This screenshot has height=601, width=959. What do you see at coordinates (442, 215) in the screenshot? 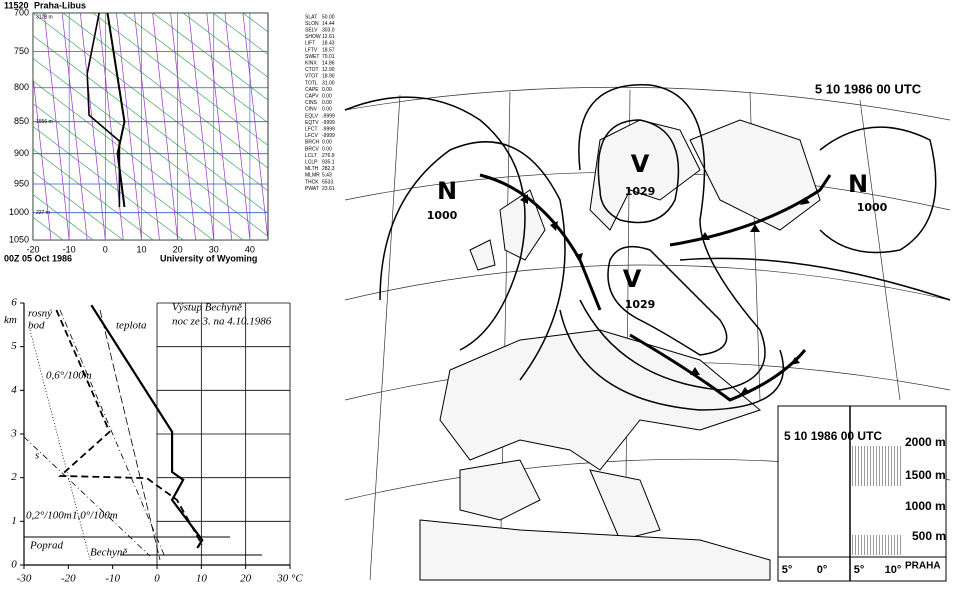
I see `pressure-center-value: 1000` at bounding box center [442, 215].